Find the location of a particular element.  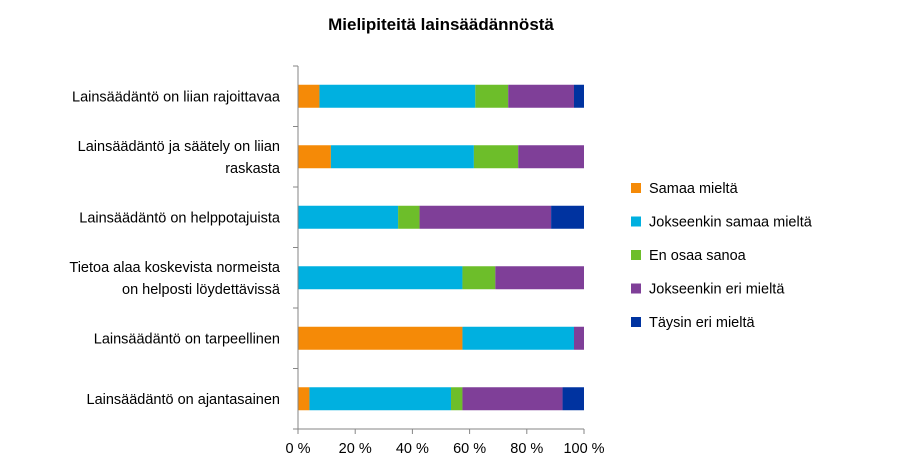

category-label-line: Lainsäädäntö on ajantasainen is located at coordinates (184, 400).